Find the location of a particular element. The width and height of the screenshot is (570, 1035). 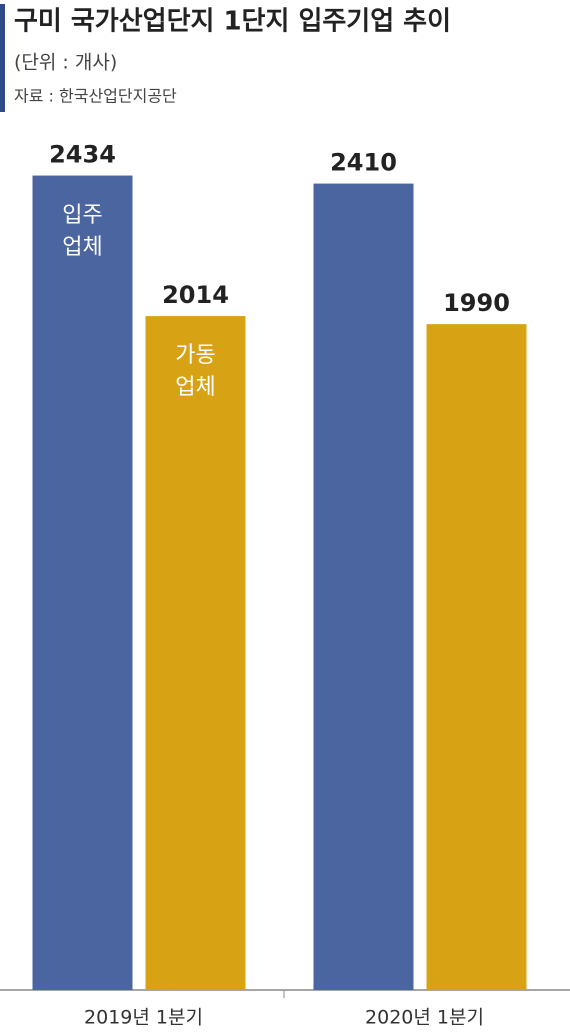

x-tick-label: 2020년 1분기 is located at coordinates (424, 1018).